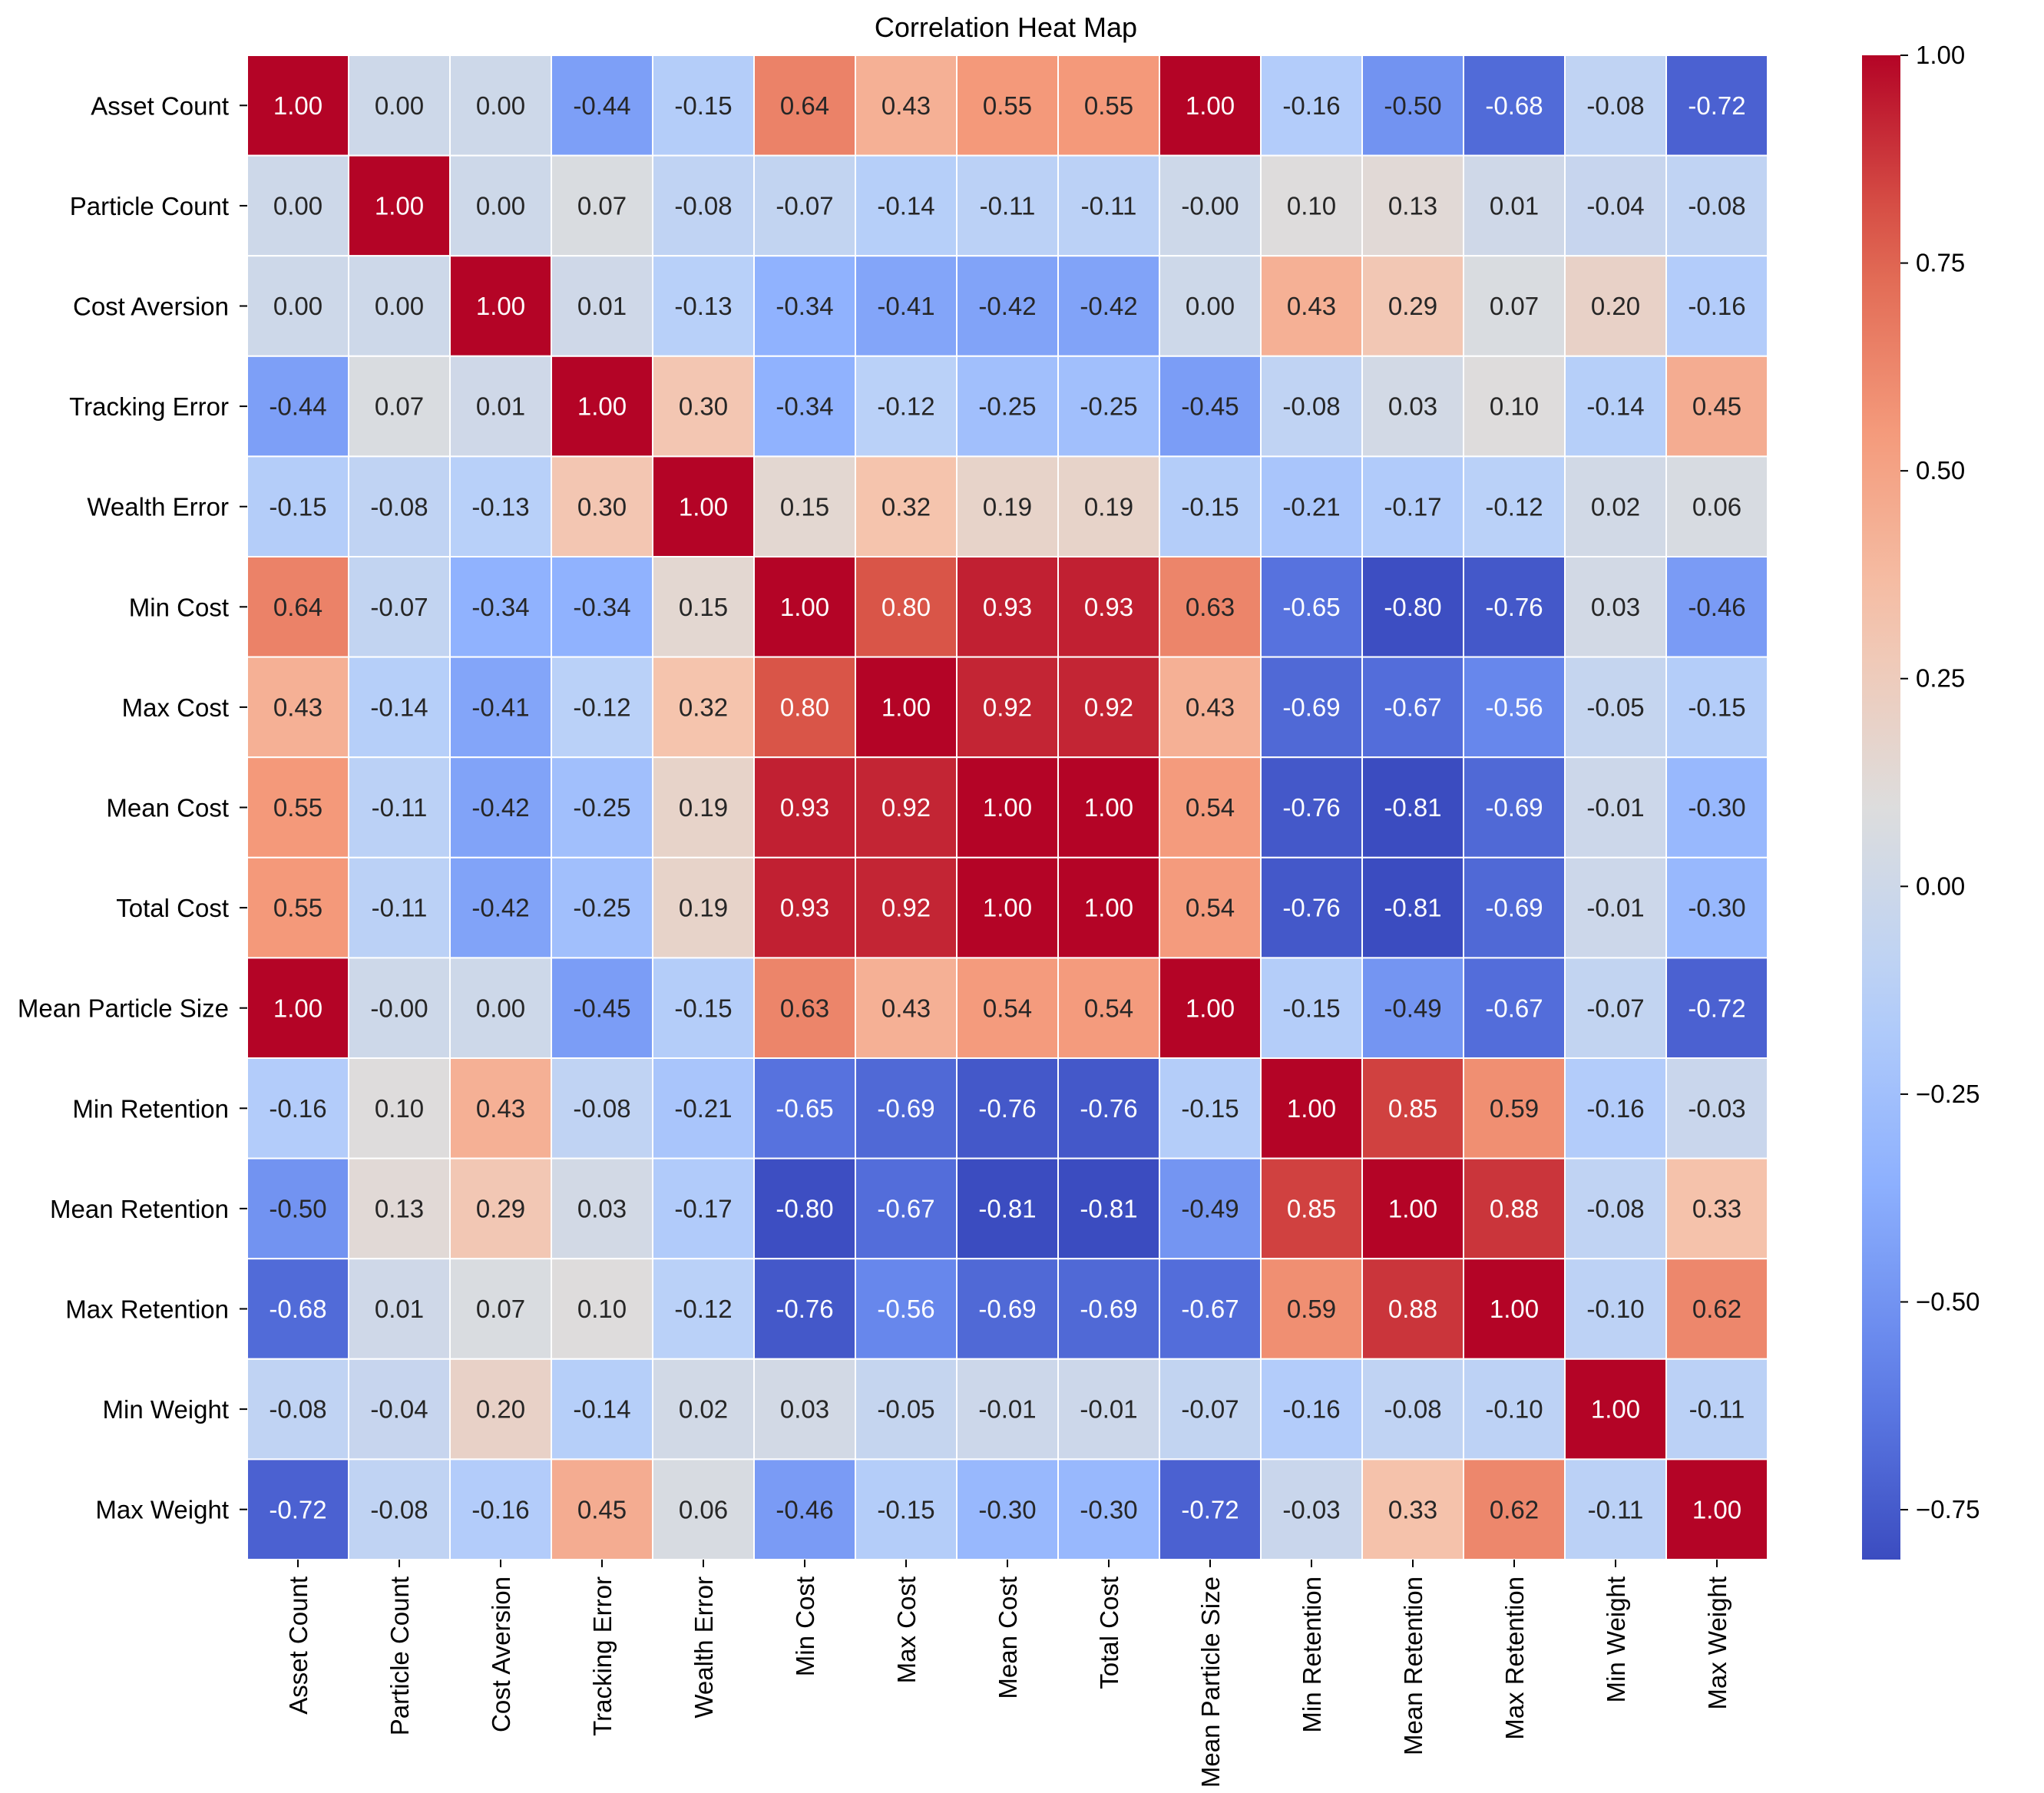 This screenshot has width=2044, height=1793. What do you see at coordinates (1108, 1108) in the screenshot?
I see `cell-value-label: -0.76` at bounding box center [1108, 1108].